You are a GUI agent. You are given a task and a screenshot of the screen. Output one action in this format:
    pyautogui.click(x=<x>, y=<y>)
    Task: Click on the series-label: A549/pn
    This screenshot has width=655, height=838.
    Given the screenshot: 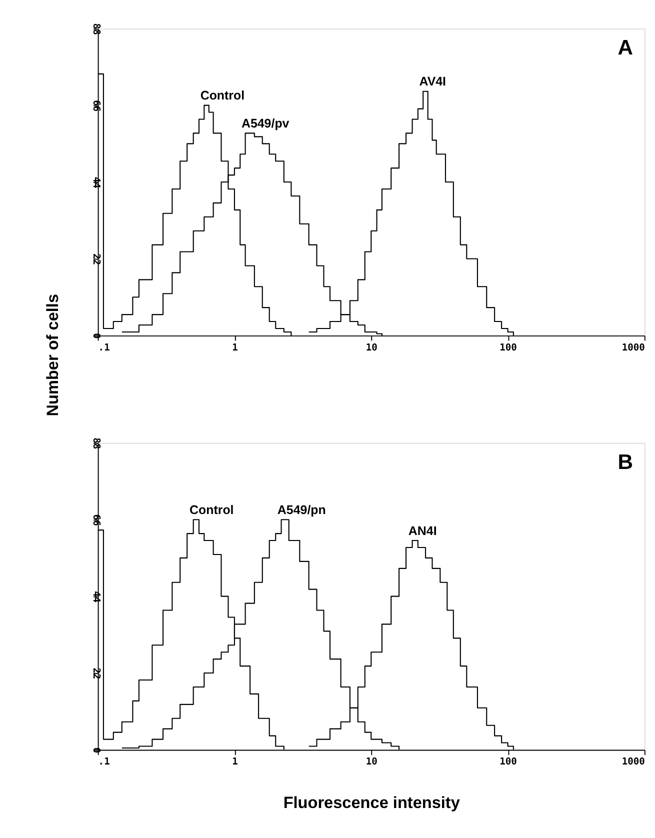 What is the action you would take?
    pyautogui.click(x=301, y=509)
    